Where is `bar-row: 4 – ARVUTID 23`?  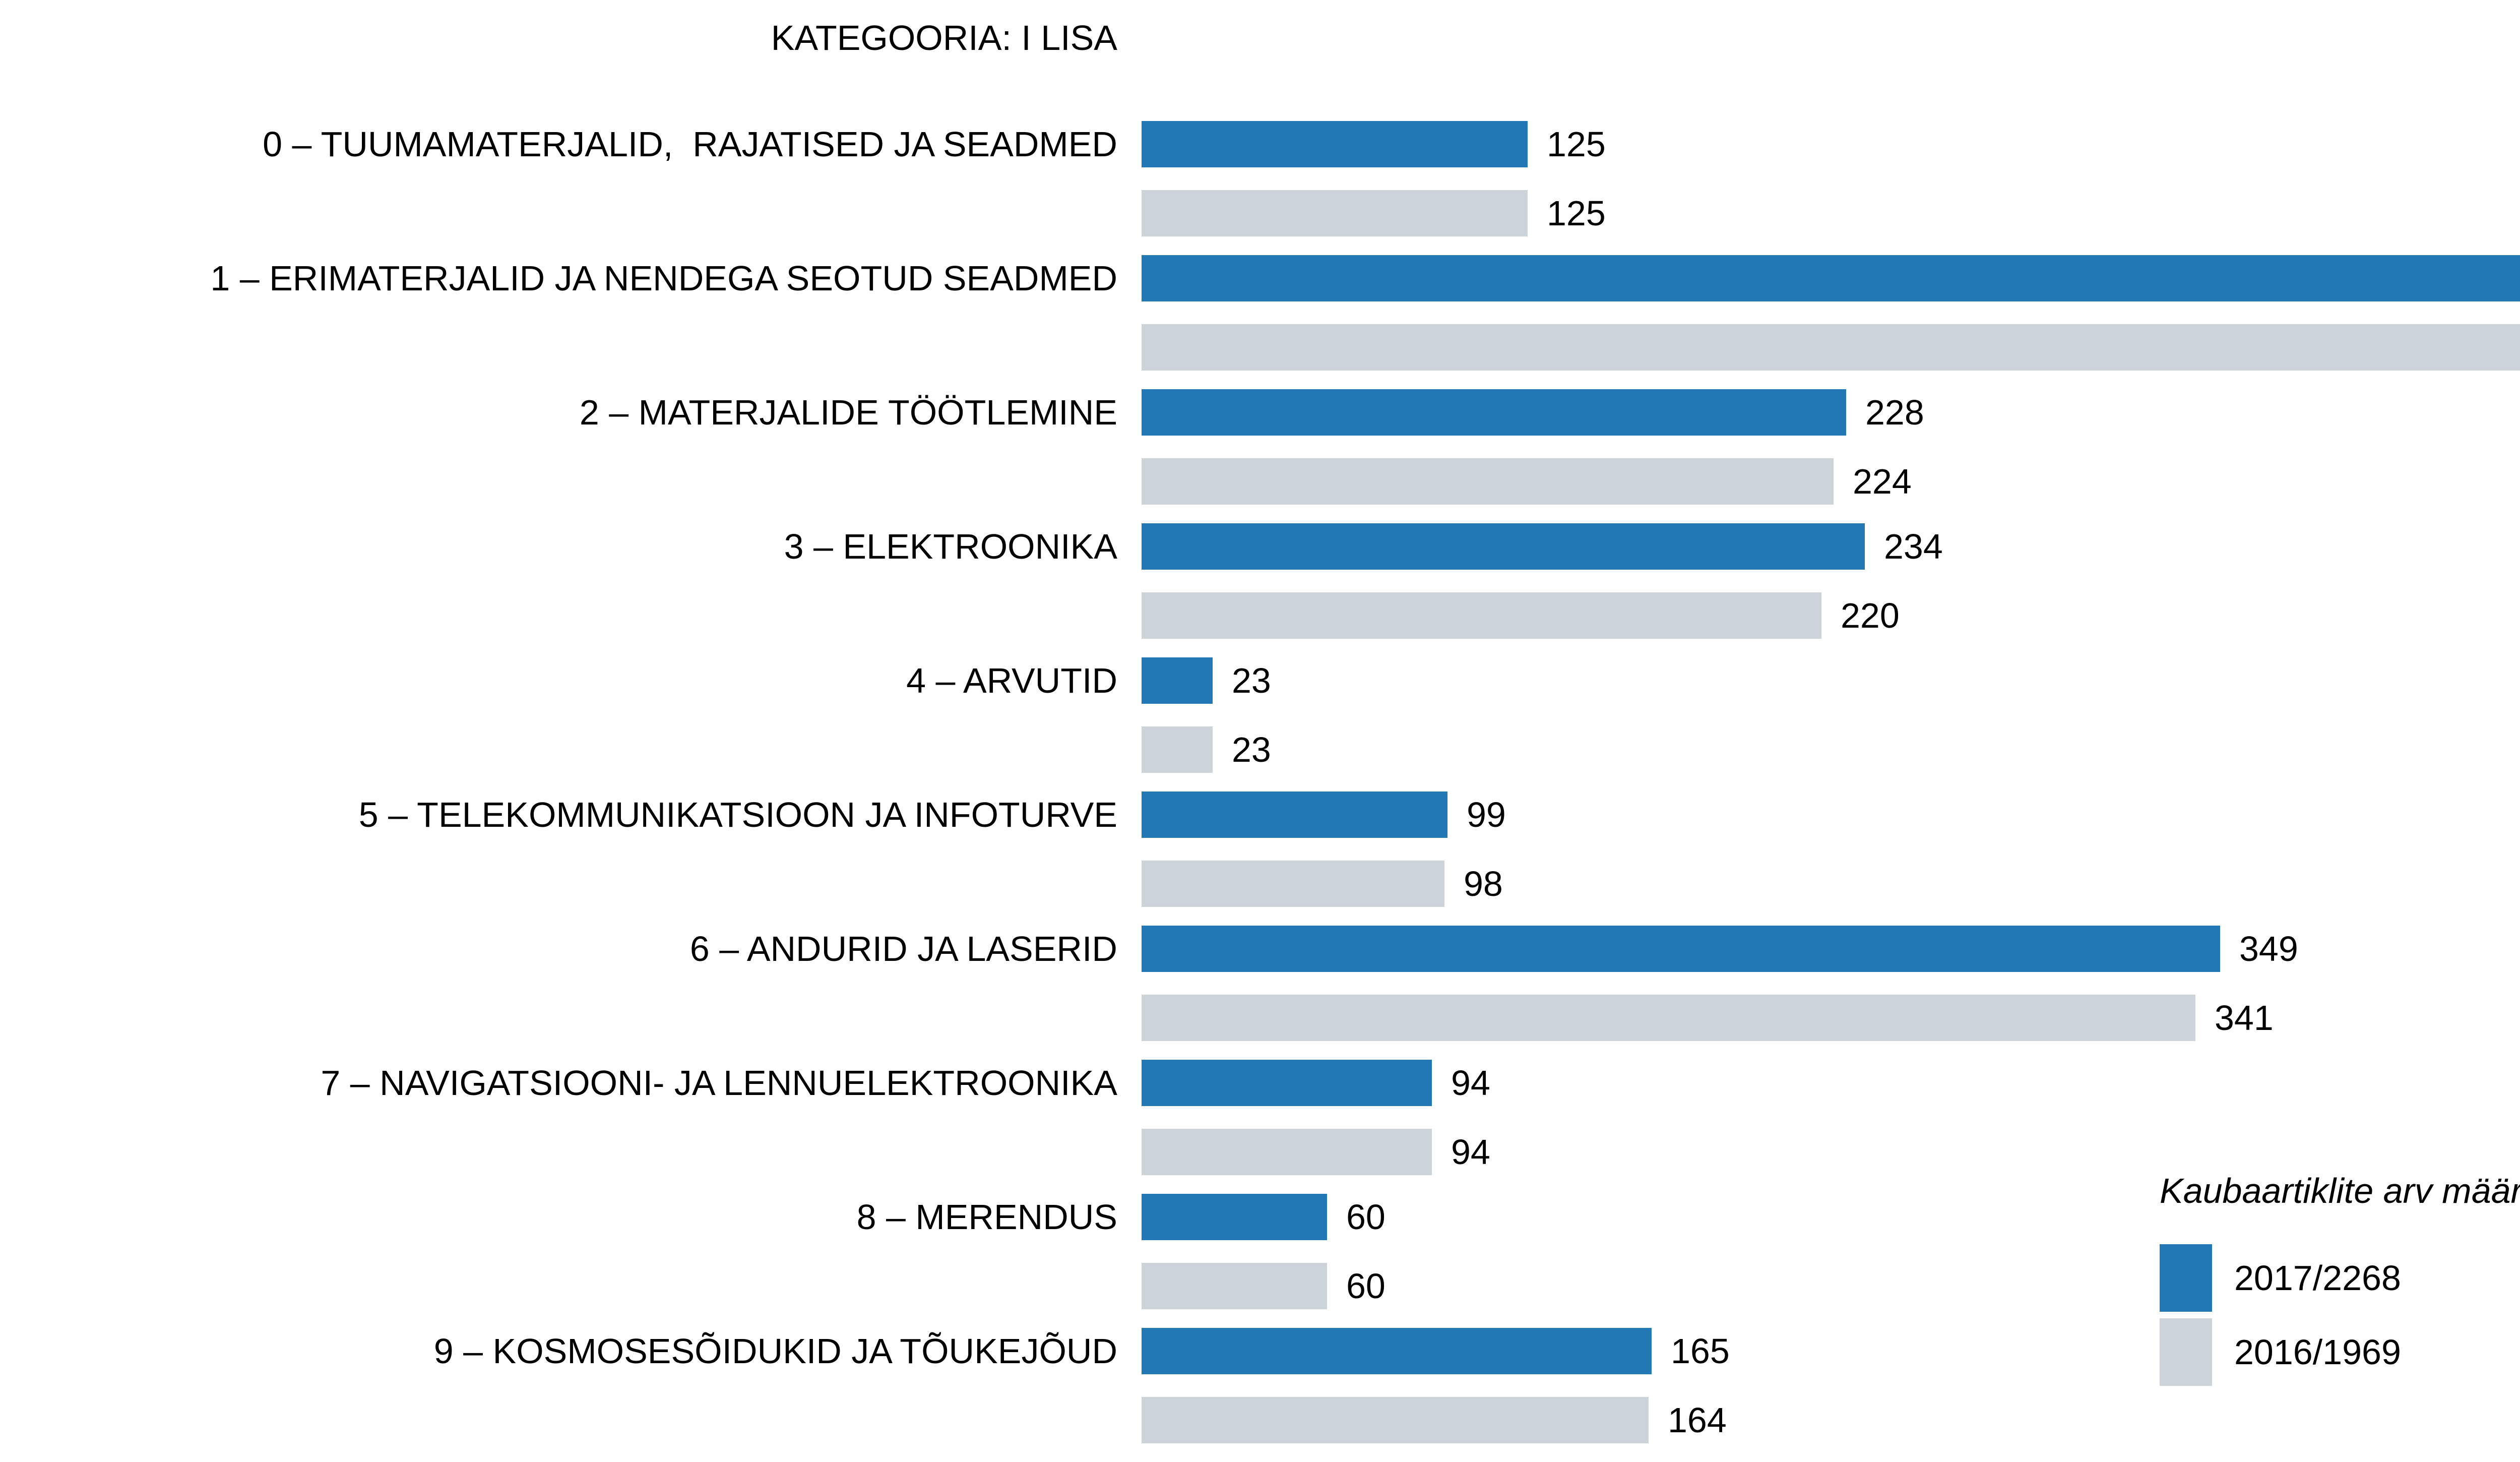 bar-row: 4 – ARVUTID 23 is located at coordinates (1260, 681).